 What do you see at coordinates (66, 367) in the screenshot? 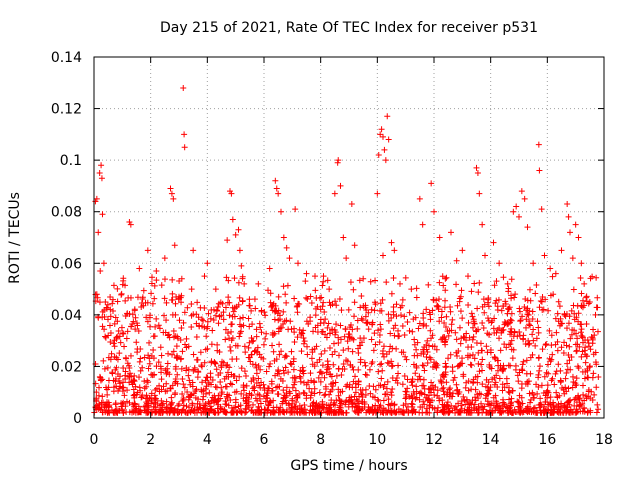
I see `y-tick-label: 0.02` at bounding box center [66, 367].